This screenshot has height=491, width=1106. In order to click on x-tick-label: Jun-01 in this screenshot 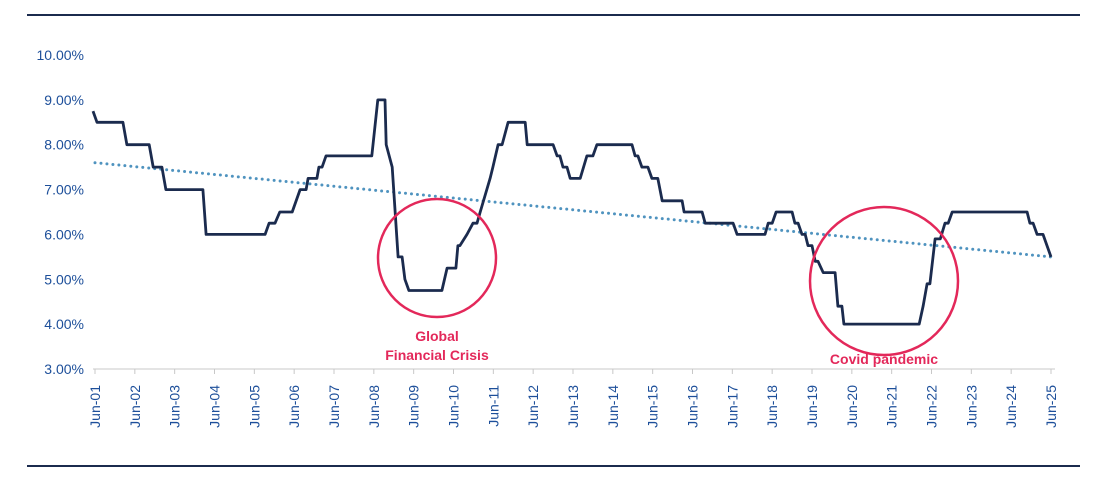, I will do `click(95, 406)`.